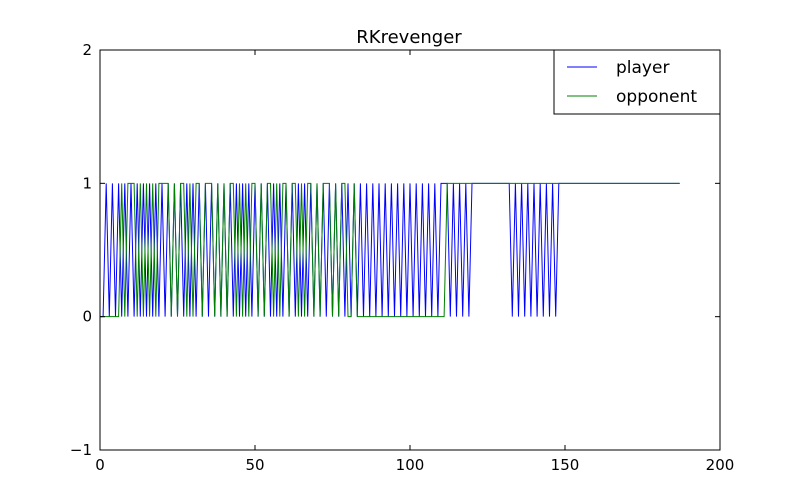 The height and width of the screenshot is (504, 800). I want to click on legend-box, so click(637, 82).